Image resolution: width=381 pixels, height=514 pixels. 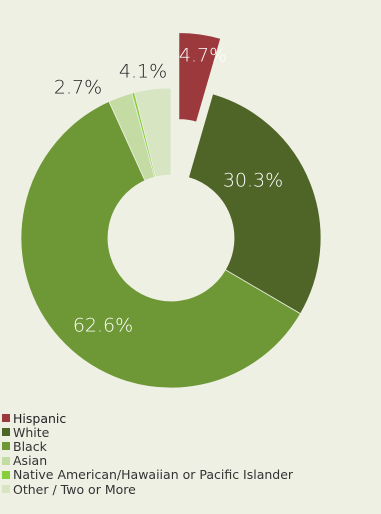 I want to click on slice-value-label-white: 30.3%, so click(x=253, y=181).